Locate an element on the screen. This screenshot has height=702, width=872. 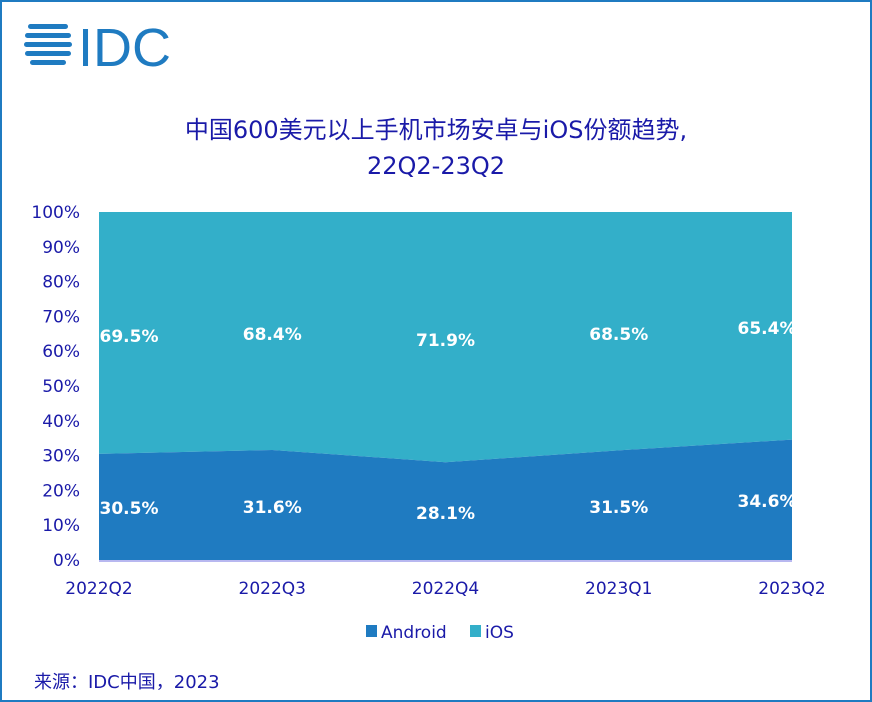
data-label-android: 31.5% is located at coordinates (618, 508).